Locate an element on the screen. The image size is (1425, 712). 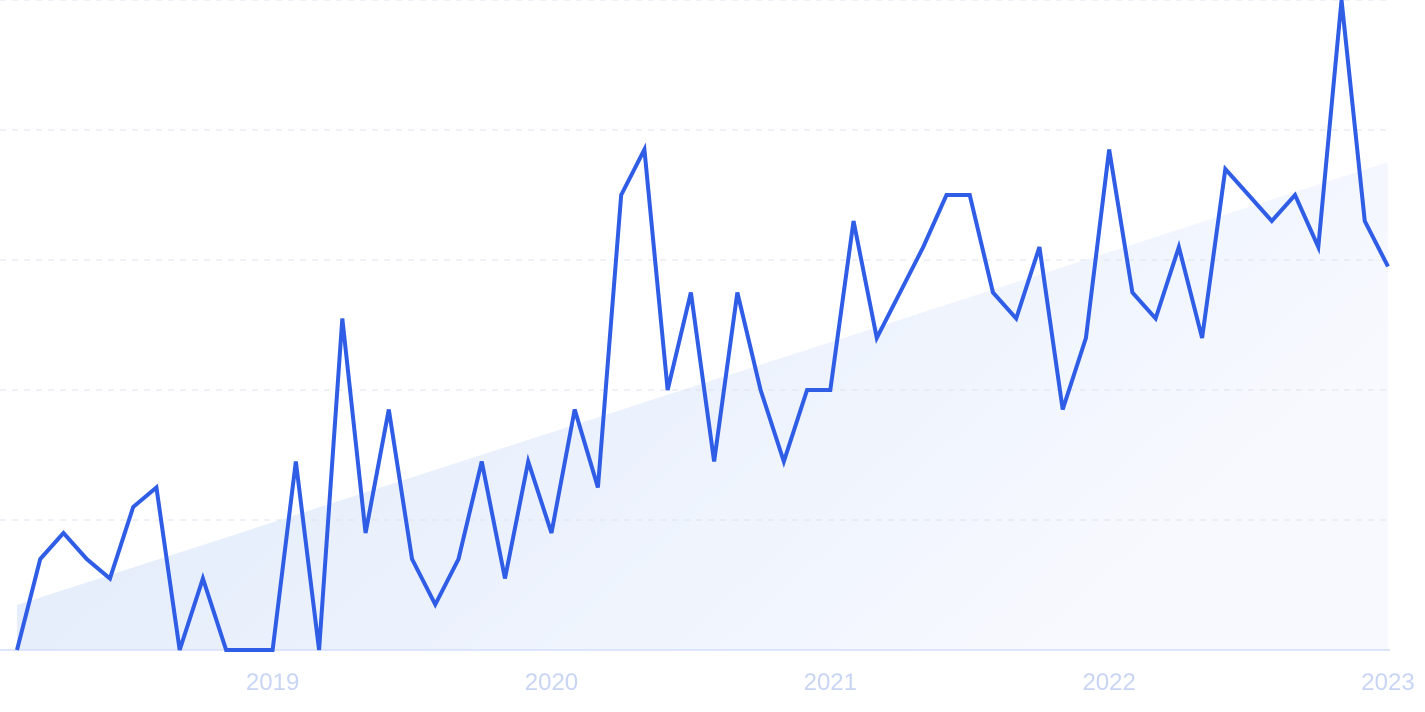
x-axis: 2019 2020 2021 2022 2023 is located at coordinates (830, 682).